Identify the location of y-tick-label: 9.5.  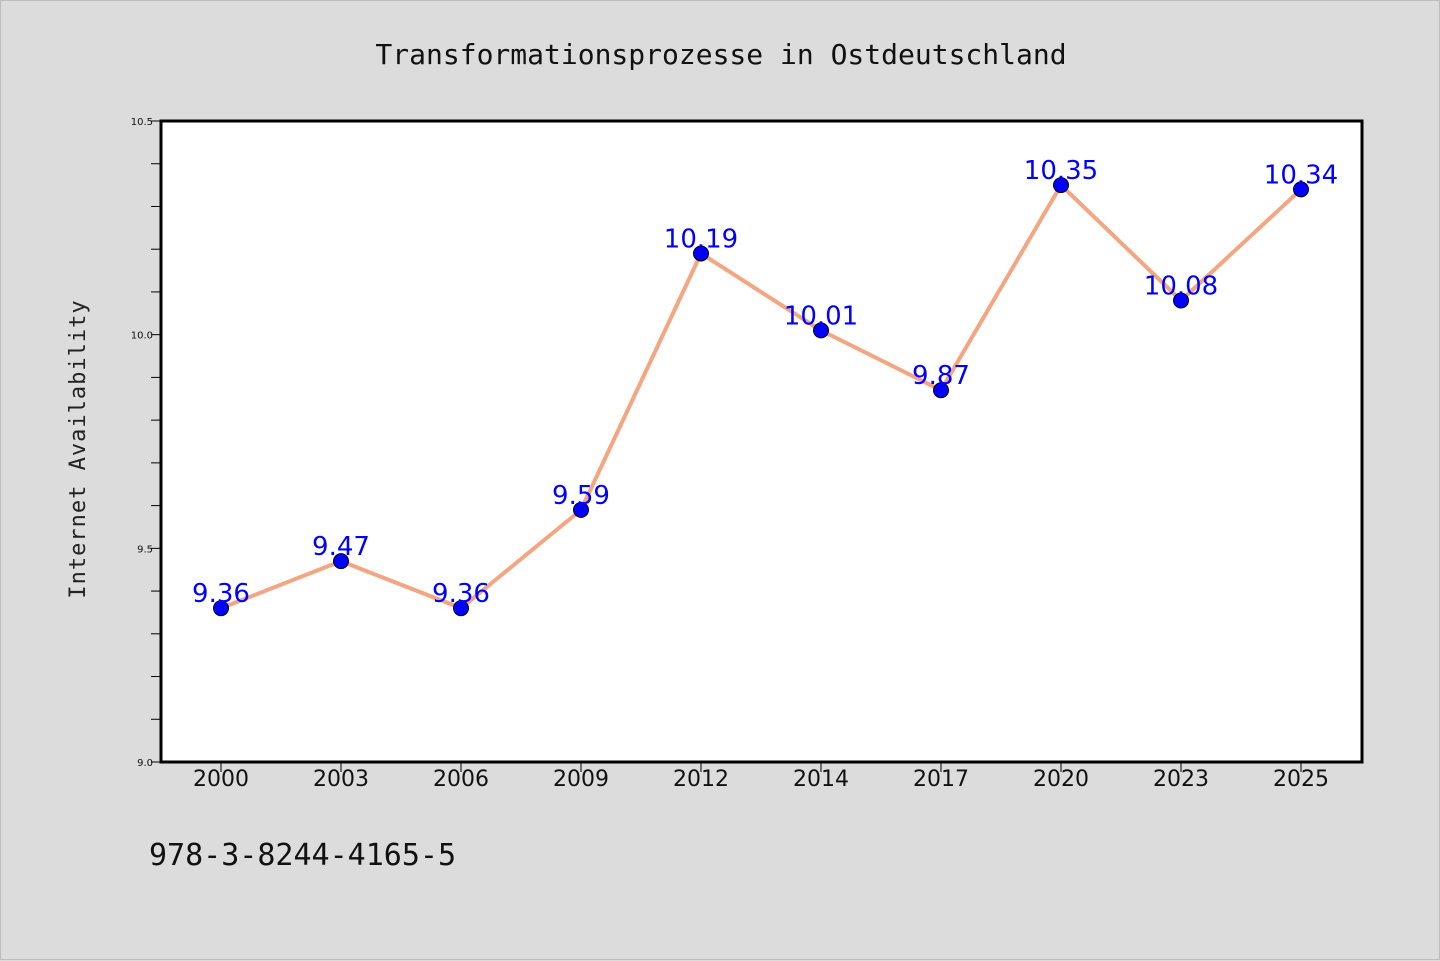
(145, 549).